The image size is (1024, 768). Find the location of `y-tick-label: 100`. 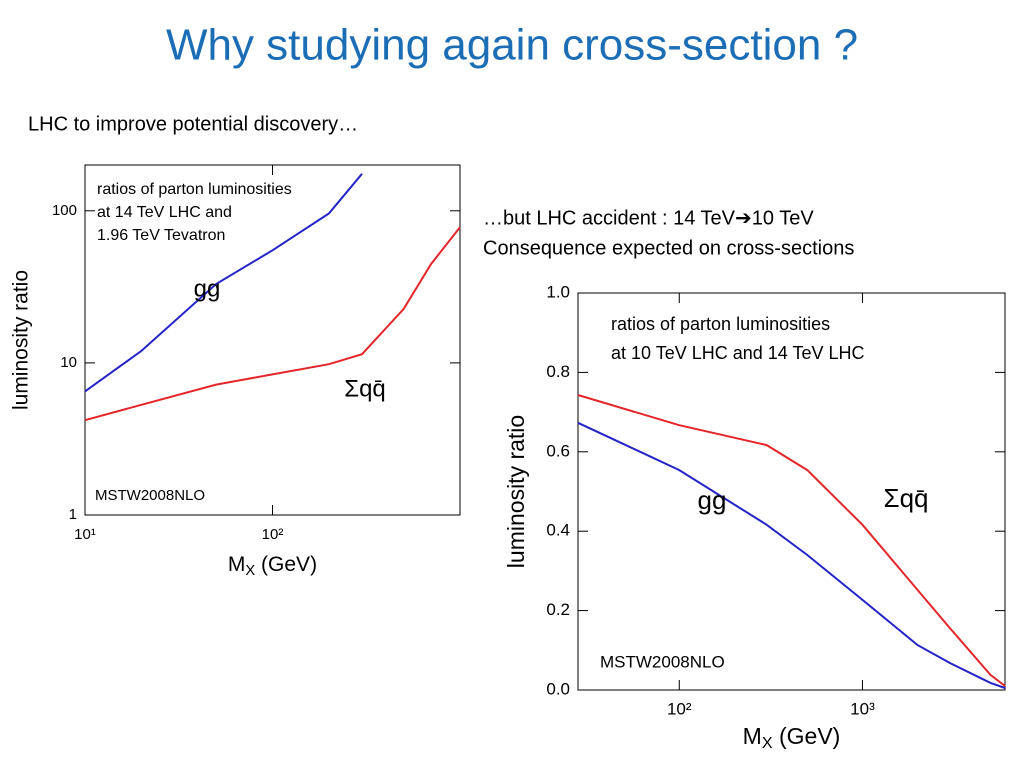

y-tick-label: 100 is located at coordinates (64, 210).